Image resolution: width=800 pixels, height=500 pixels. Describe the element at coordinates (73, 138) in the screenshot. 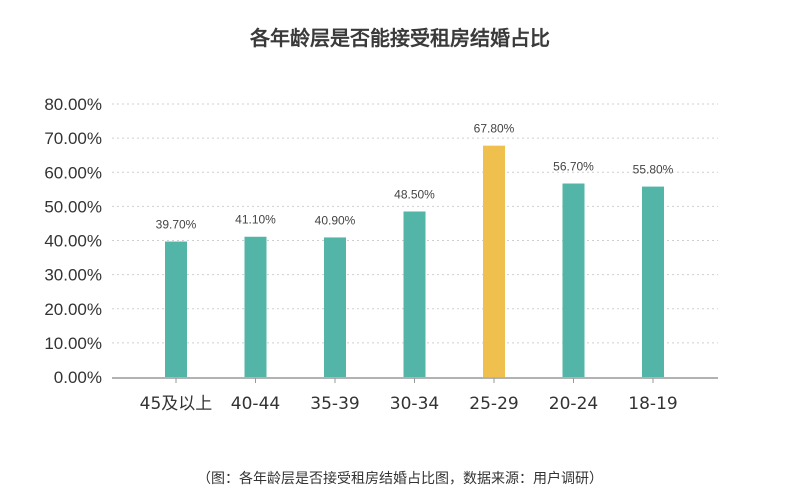

I see `y-tick-label: 70.00%` at that location.